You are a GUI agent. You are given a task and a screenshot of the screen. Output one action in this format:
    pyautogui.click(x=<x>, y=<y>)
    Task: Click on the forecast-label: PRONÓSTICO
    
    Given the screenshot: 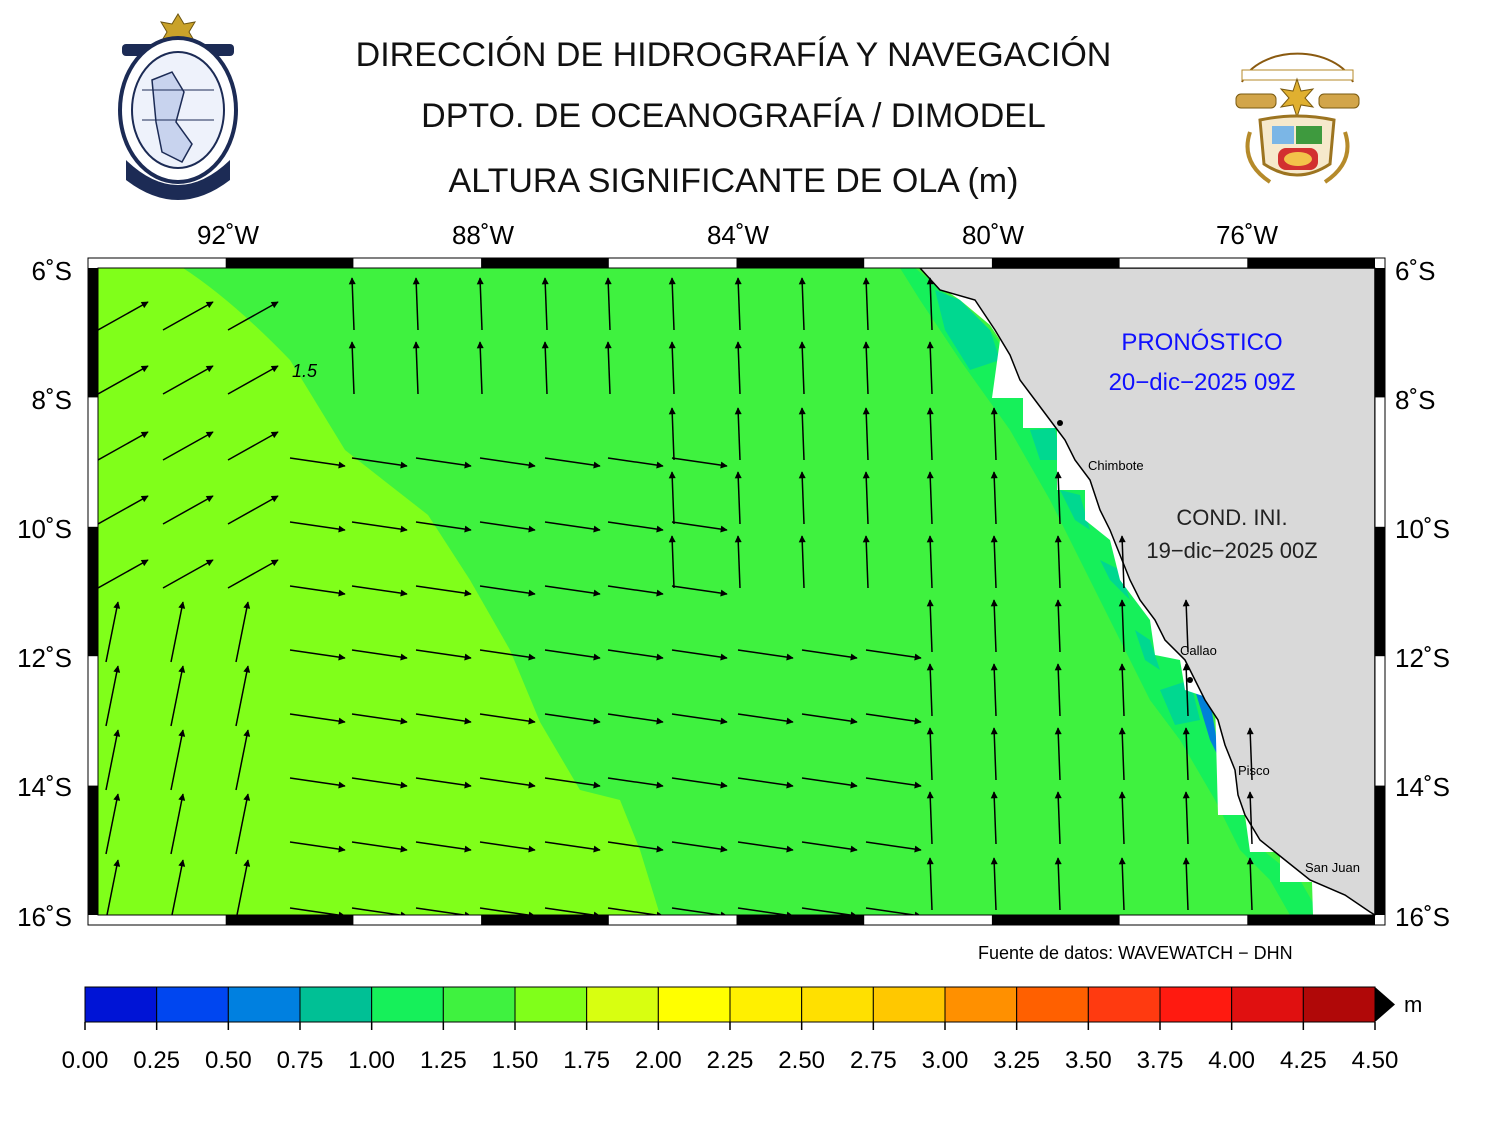 What is the action you would take?
    pyautogui.click(x=1201, y=342)
    